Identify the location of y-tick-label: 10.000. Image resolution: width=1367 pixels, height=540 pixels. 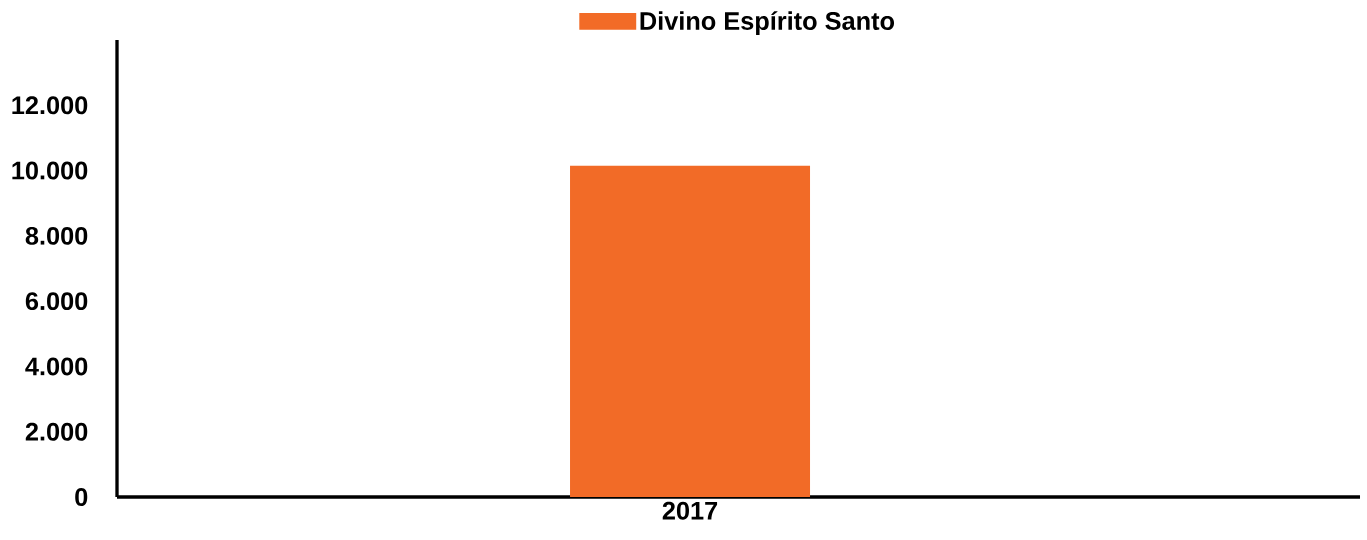
(50, 170).